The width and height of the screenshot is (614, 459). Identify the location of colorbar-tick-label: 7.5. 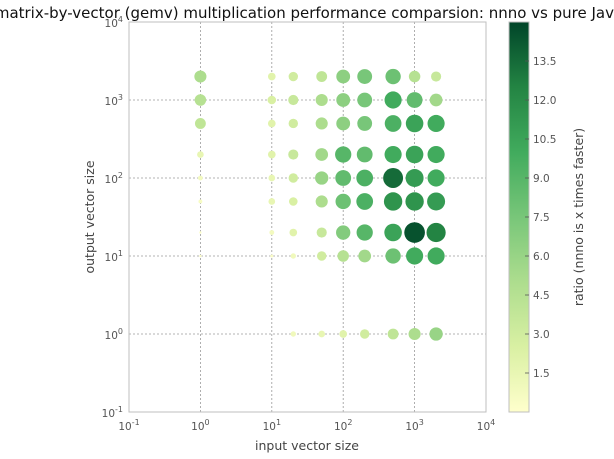
(541, 218).